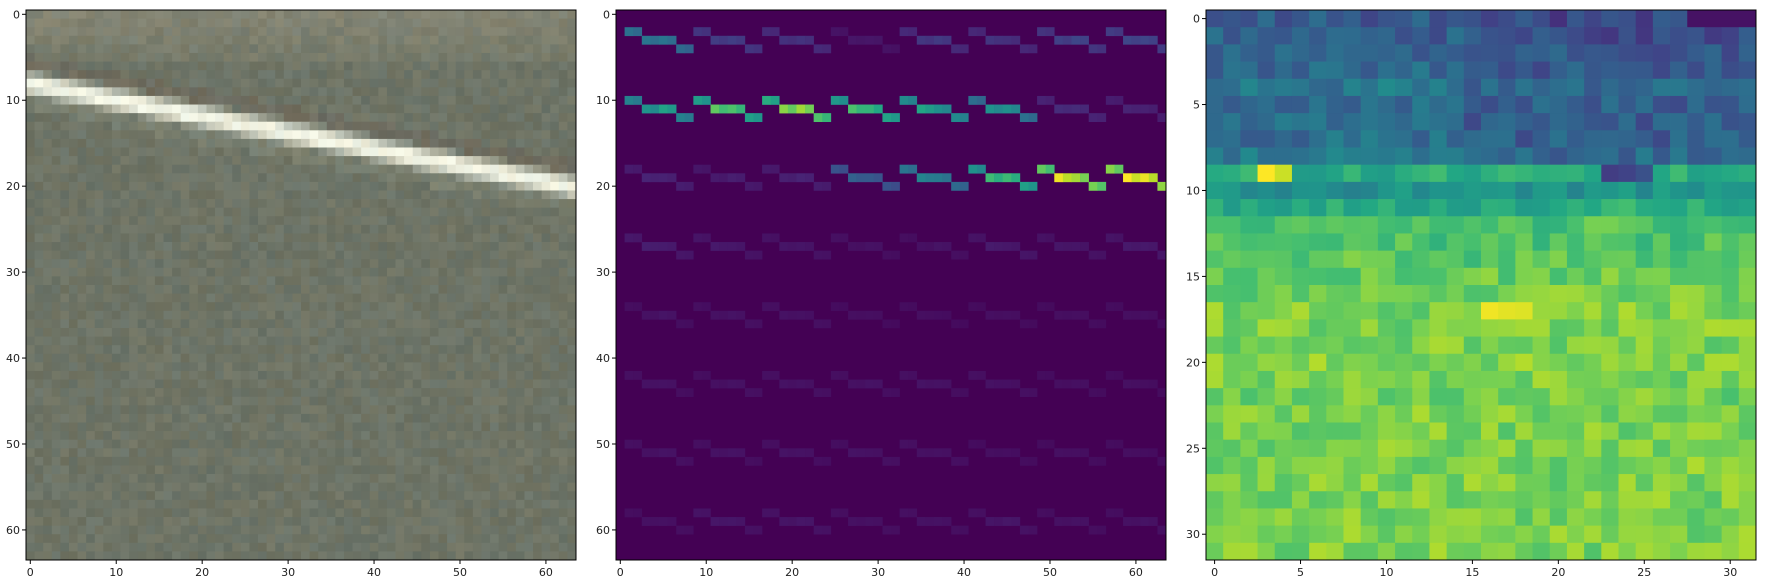 The image size is (1765, 582). Describe the element at coordinates (13, 186) in the screenshot. I see `y-tick-label: 20` at that location.